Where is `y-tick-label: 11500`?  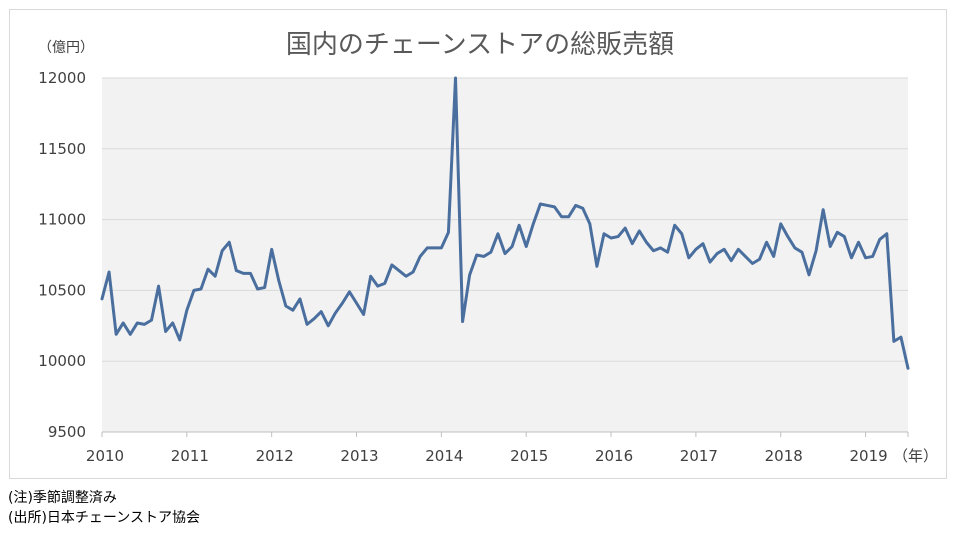
y-tick-label: 11500 is located at coordinates (62, 149).